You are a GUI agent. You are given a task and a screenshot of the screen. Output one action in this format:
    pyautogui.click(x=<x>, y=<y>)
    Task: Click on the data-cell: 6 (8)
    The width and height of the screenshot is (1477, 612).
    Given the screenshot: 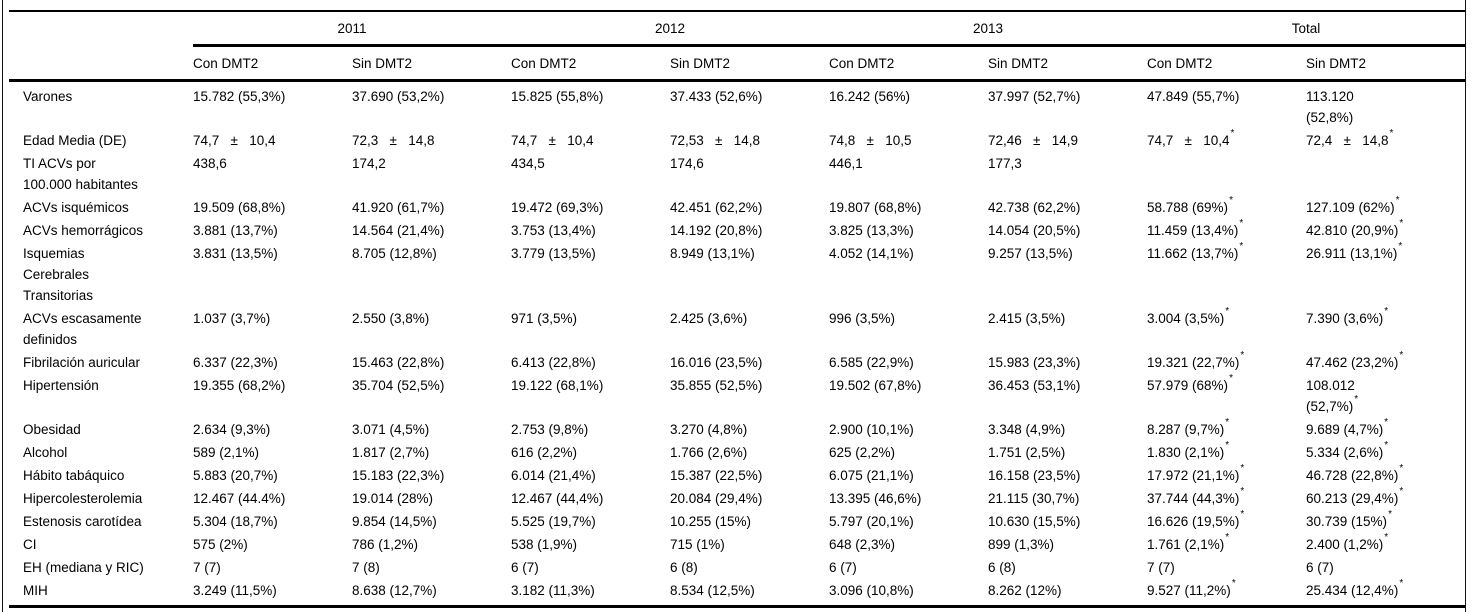 What is the action you would take?
    pyautogui.click(x=684, y=567)
    